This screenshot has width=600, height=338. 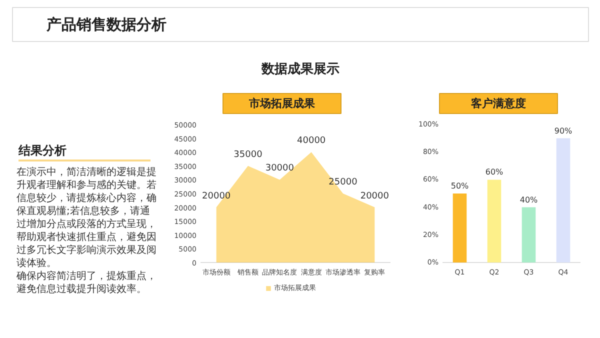 I want to click on data-label: 20000, so click(x=375, y=196).